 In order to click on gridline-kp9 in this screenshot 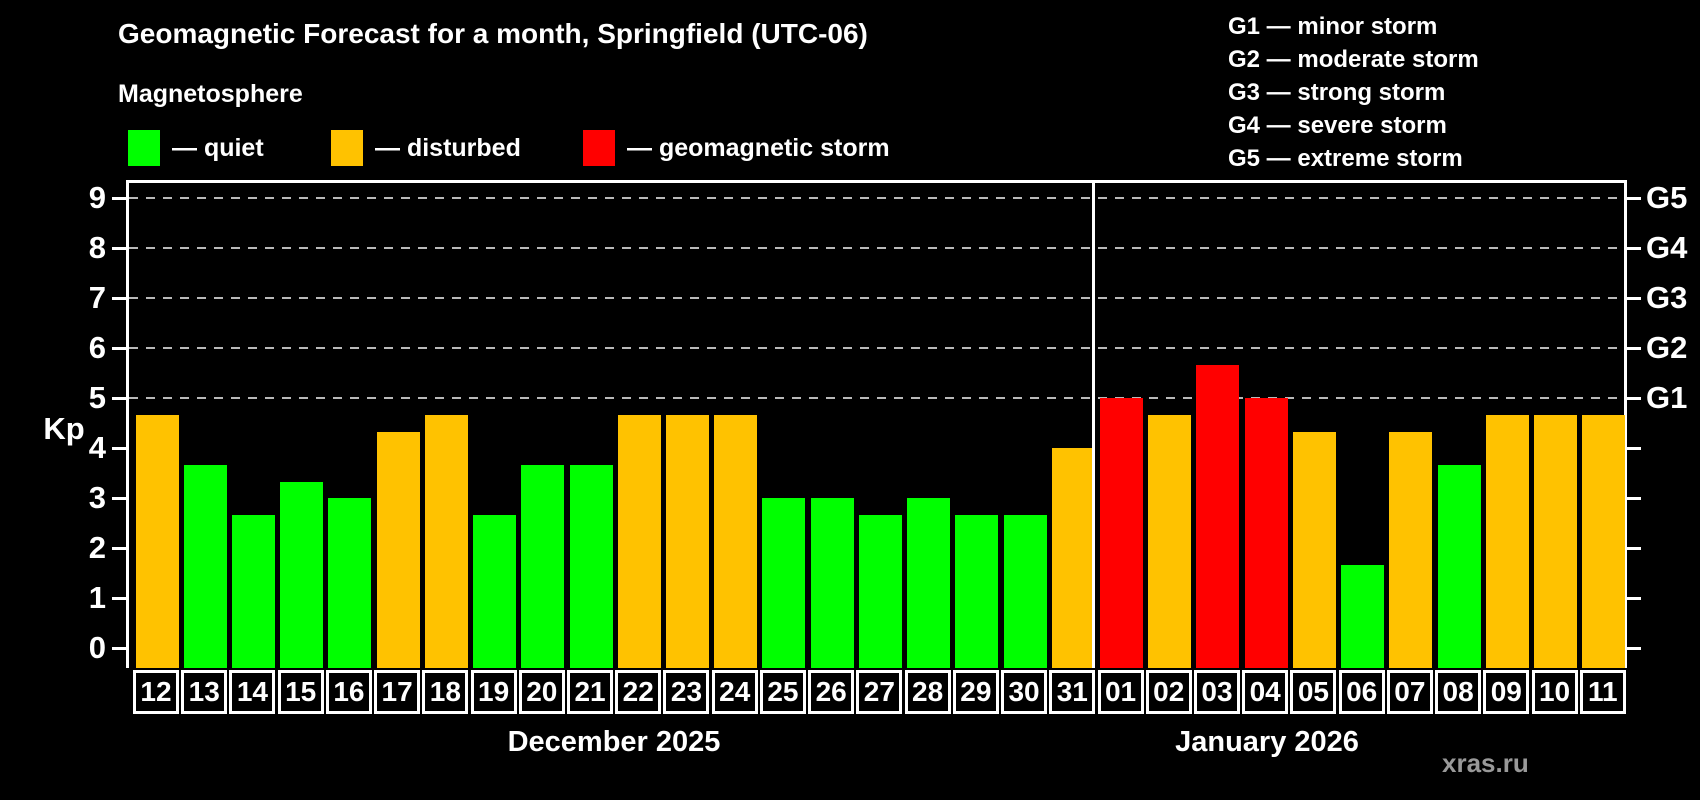, I will do `click(876, 198)`.